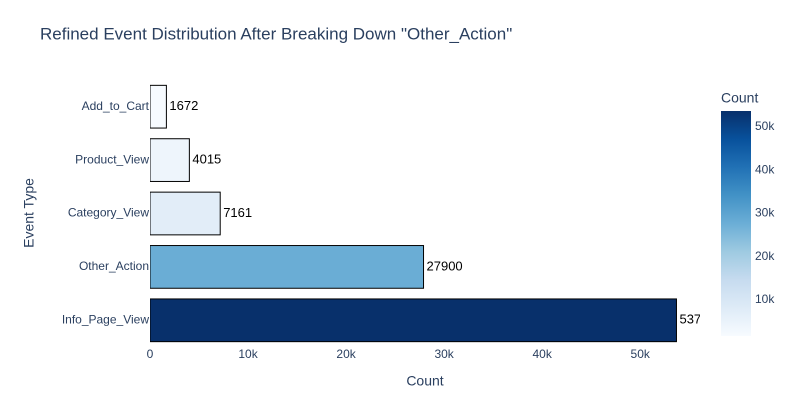 The width and height of the screenshot is (800, 405). What do you see at coordinates (114, 266) in the screenshot?
I see `y-tick-label: Other_Action` at bounding box center [114, 266].